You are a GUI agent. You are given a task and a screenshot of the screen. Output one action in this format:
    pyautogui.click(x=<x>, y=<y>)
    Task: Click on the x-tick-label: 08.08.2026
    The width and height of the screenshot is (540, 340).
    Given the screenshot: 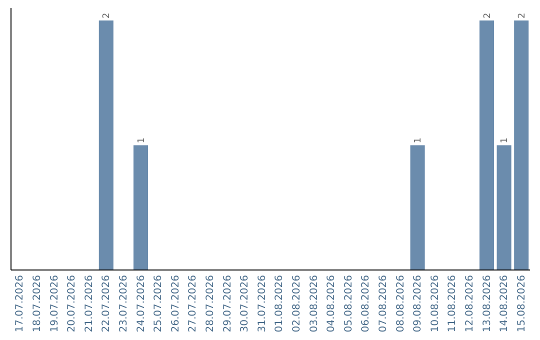 What is the action you would take?
    pyautogui.click(x=400, y=303)
    